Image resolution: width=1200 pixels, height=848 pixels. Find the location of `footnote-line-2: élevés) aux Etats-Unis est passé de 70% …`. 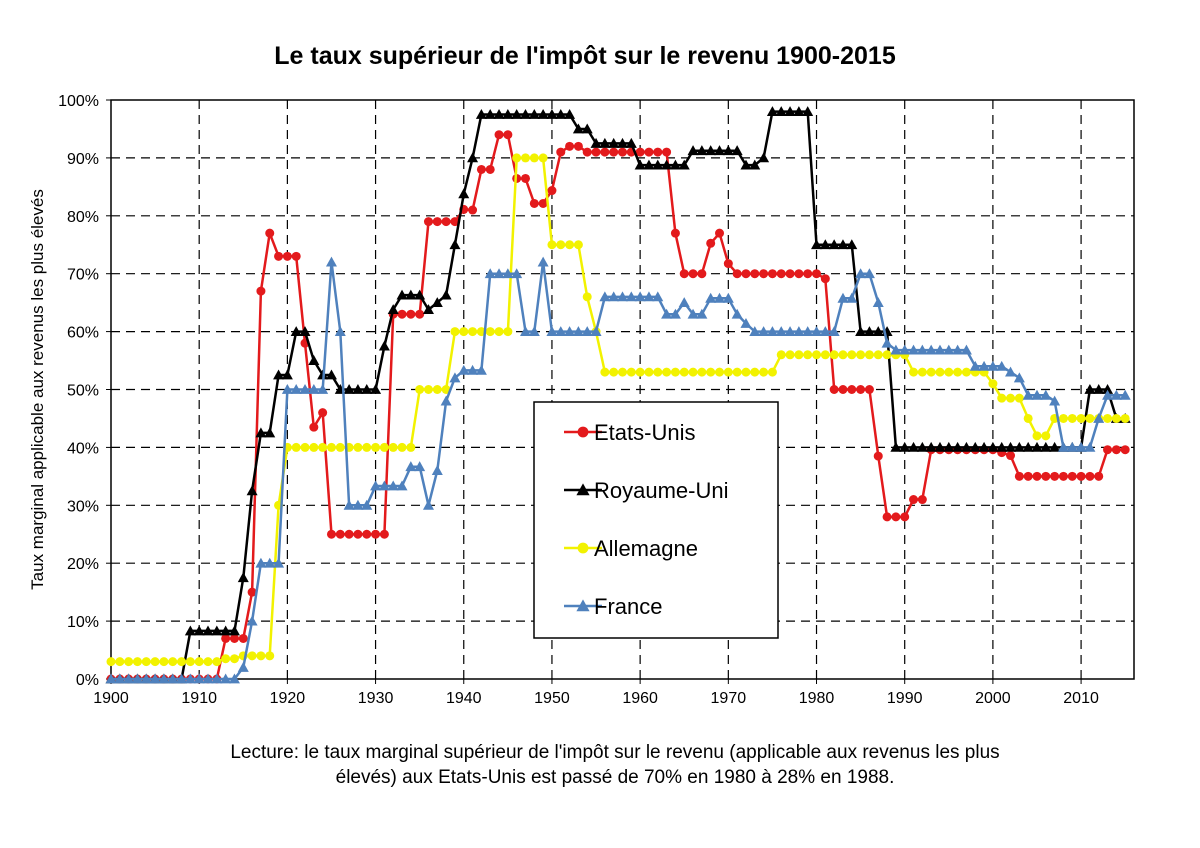

footnote-line-2: élevés) aux Etats-Unis est passé de 70% … is located at coordinates (615, 777).